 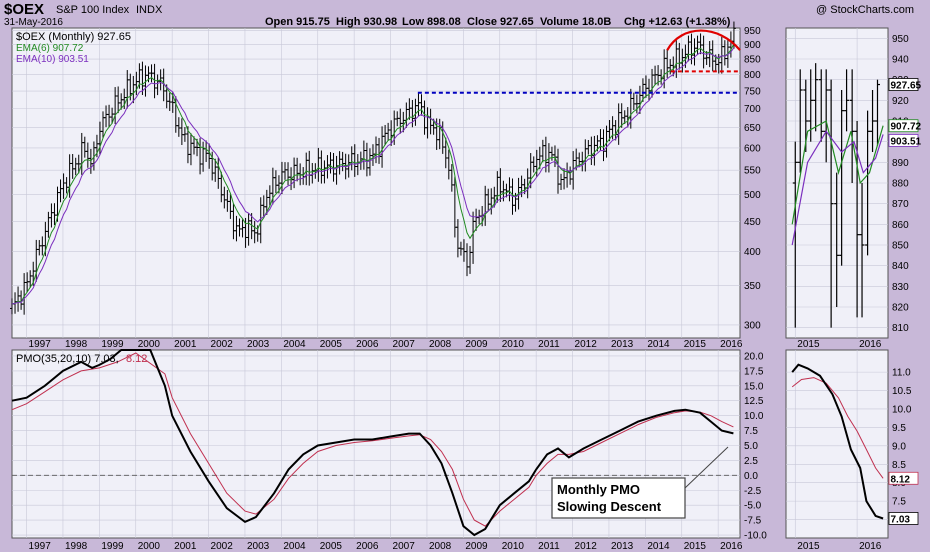 What do you see at coordinates (900, 287) in the screenshot?
I see `zoom-ytick-label: 830` at bounding box center [900, 287].